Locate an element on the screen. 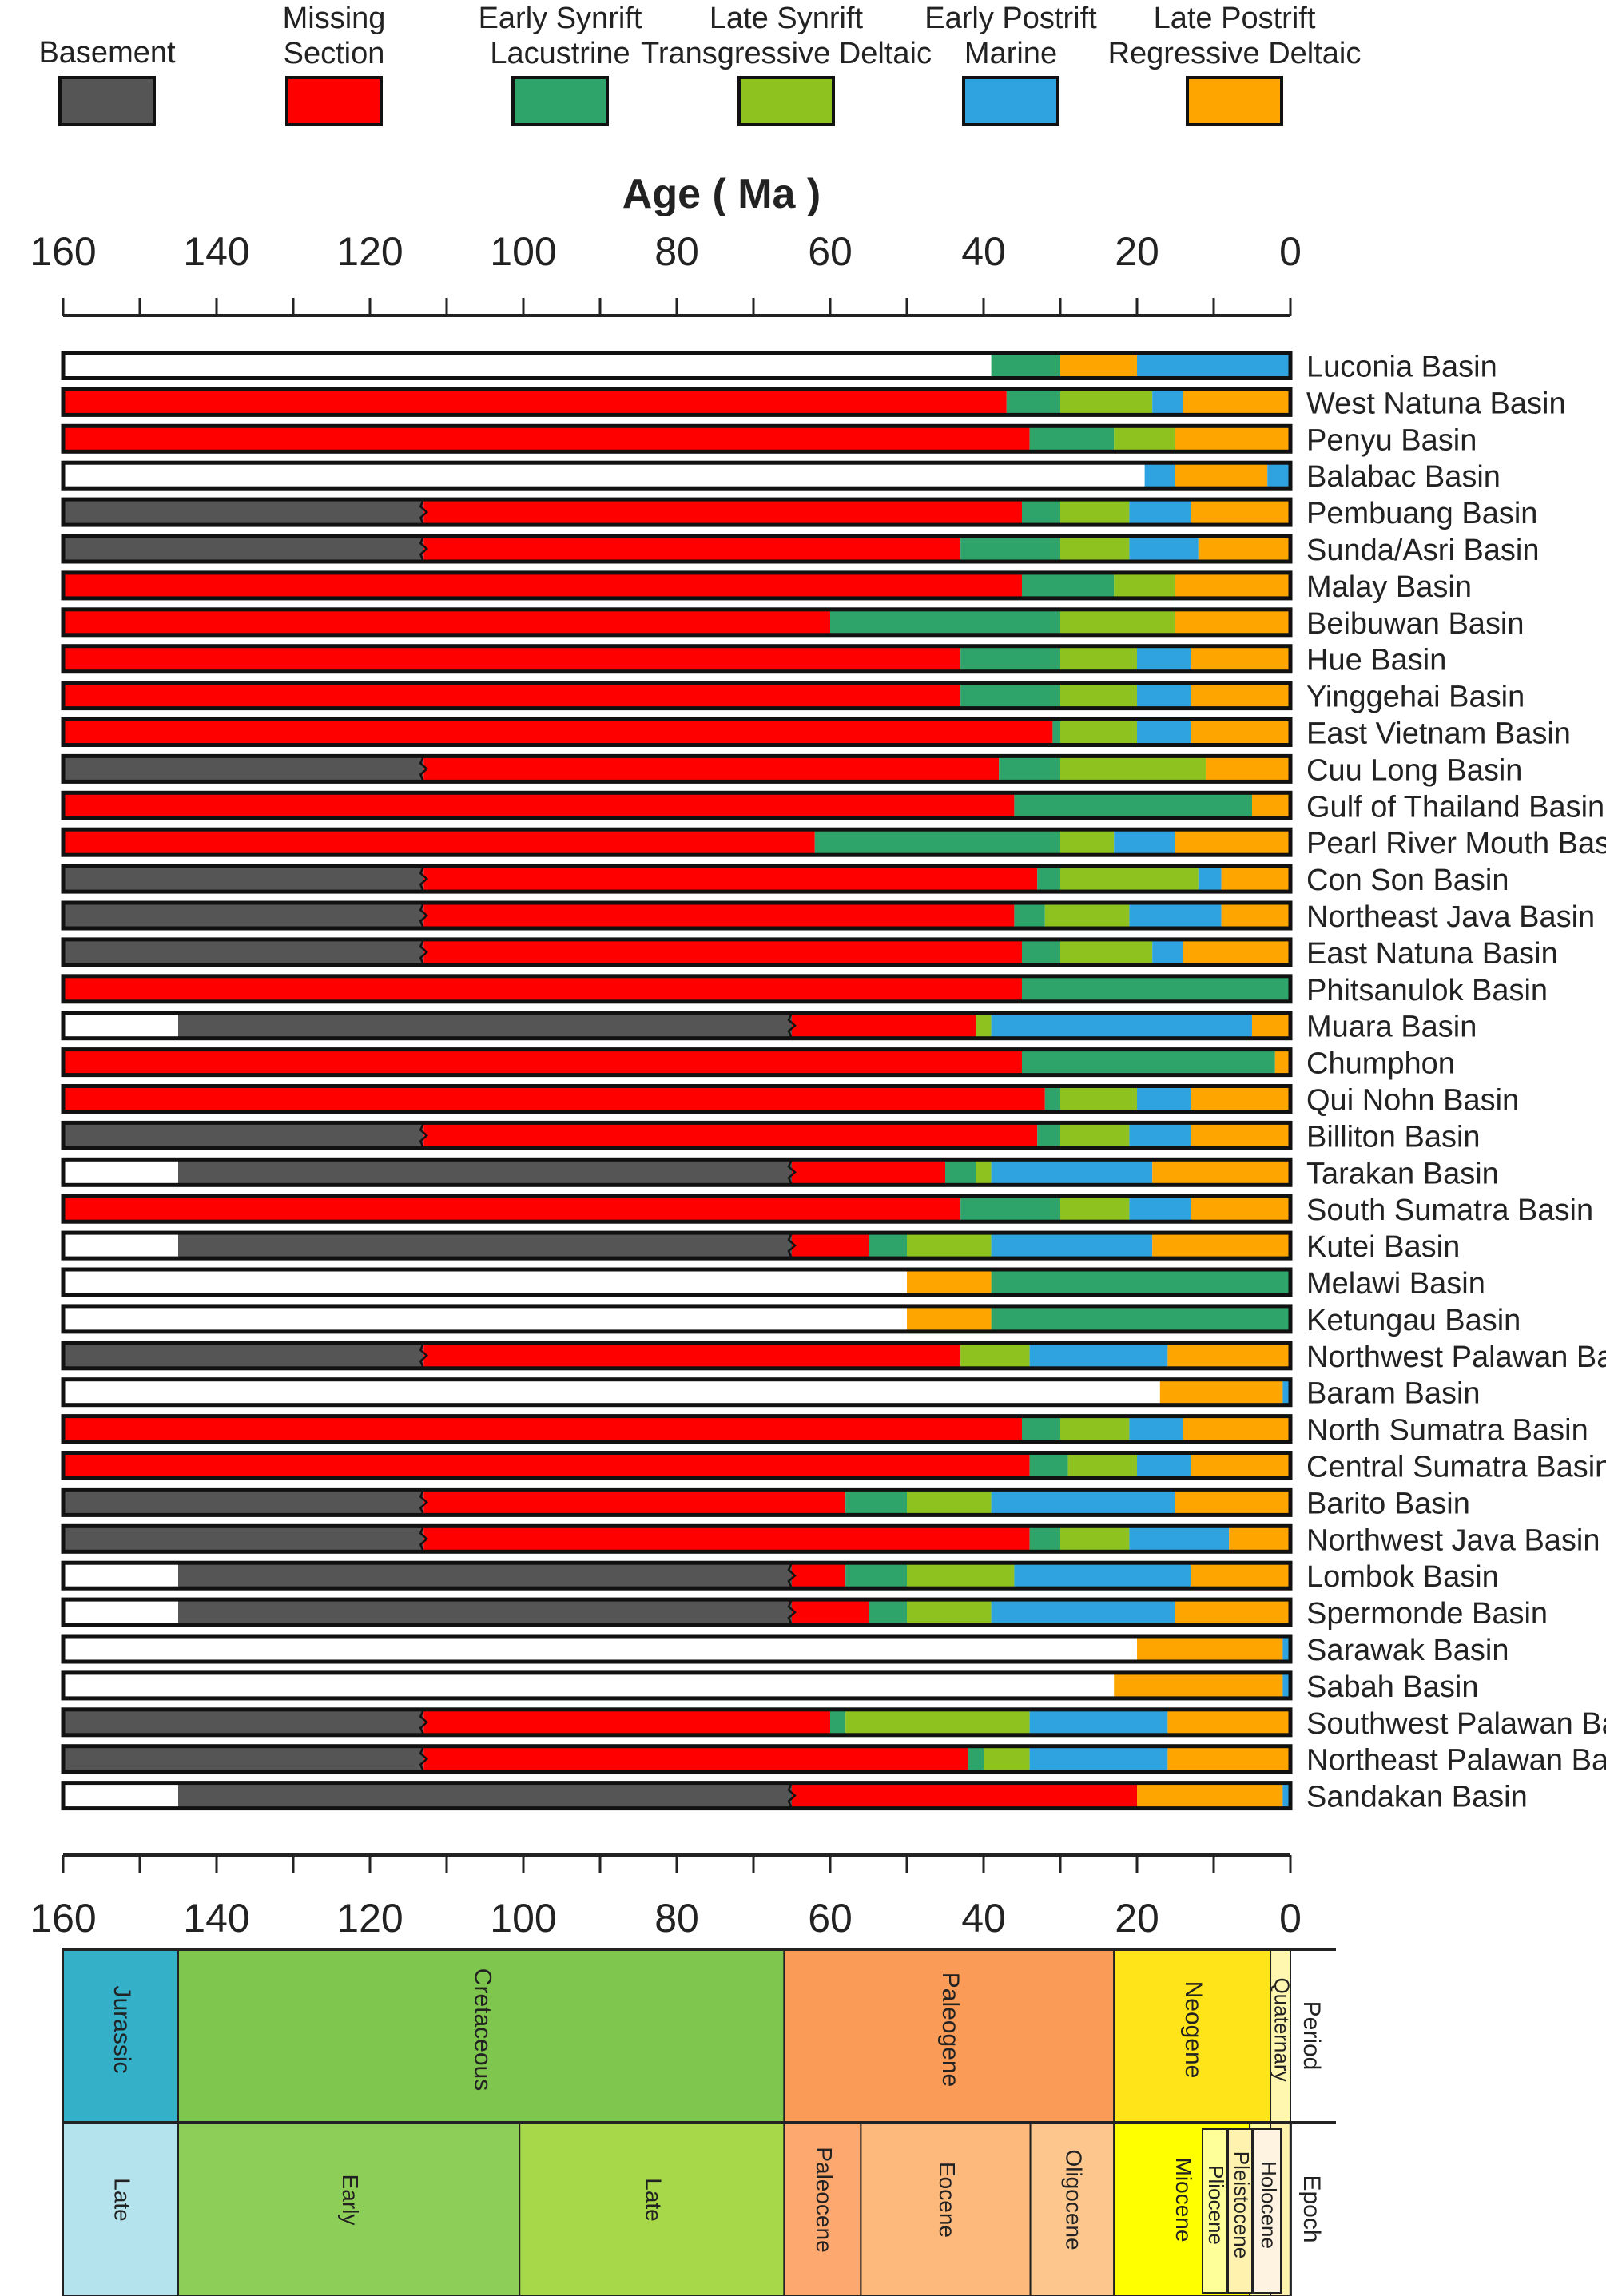  basin-label: Sabah Basin is located at coordinates (1392, 1687).